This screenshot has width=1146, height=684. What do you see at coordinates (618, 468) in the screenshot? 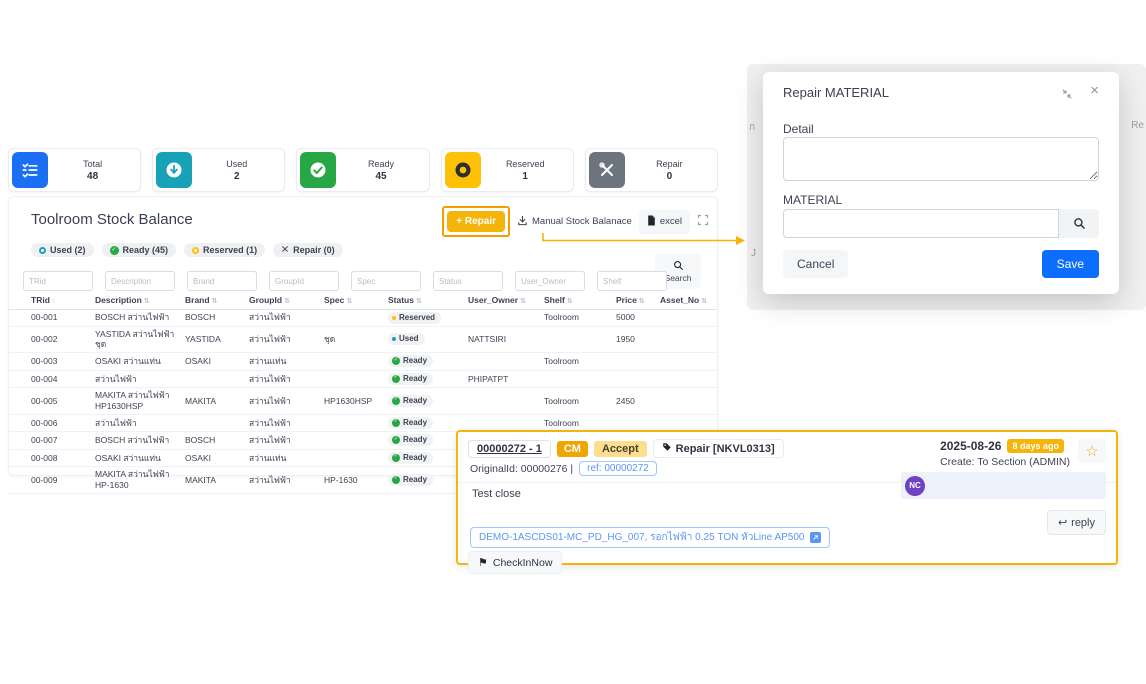
I see `ref-chip: ref: 00000272` at bounding box center [618, 468].